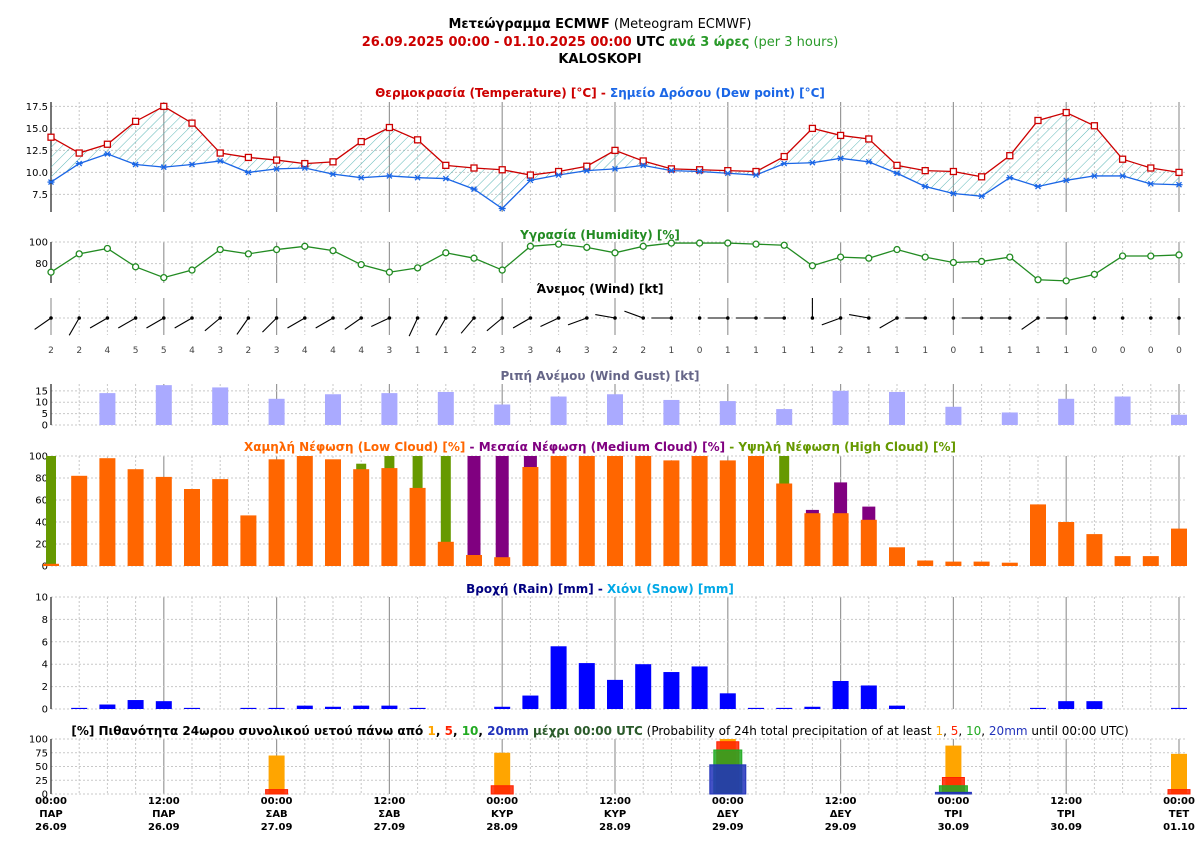 The height and width of the screenshot is (851, 1200). What do you see at coordinates (40, 195) in the screenshot?
I see `temperature-tick-label: 7.5` at bounding box center [40, 195].